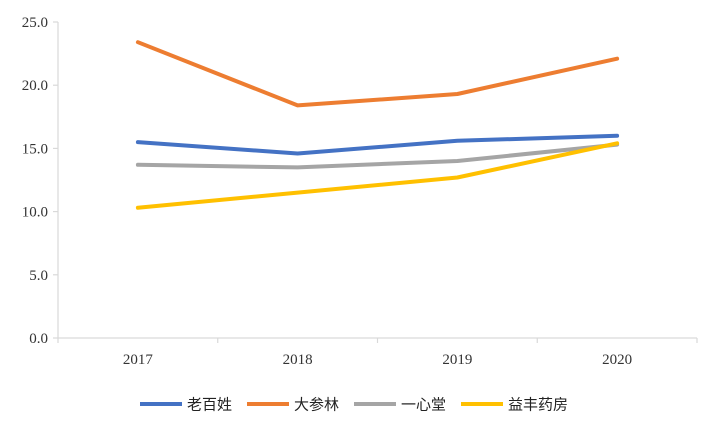  What do you see at coordinates (209, 405) in the screenshot?
I see `legend-label: 老百姓` at bounding box center [209, 405].